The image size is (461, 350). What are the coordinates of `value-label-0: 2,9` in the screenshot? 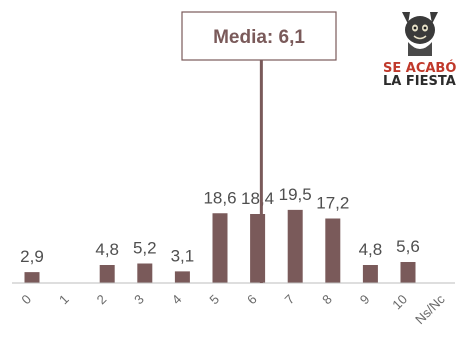 It's located at (32, 256).